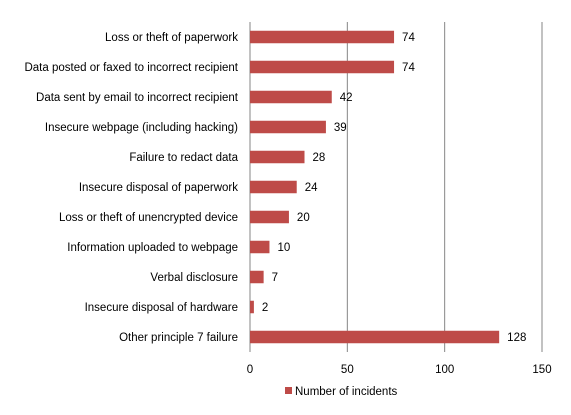 The width and height of the screenshot is (571, 415). What do you see at coordinates (311, 188) in the screenshot?
I see `data-label: 24` at bounding box center [311, 188].